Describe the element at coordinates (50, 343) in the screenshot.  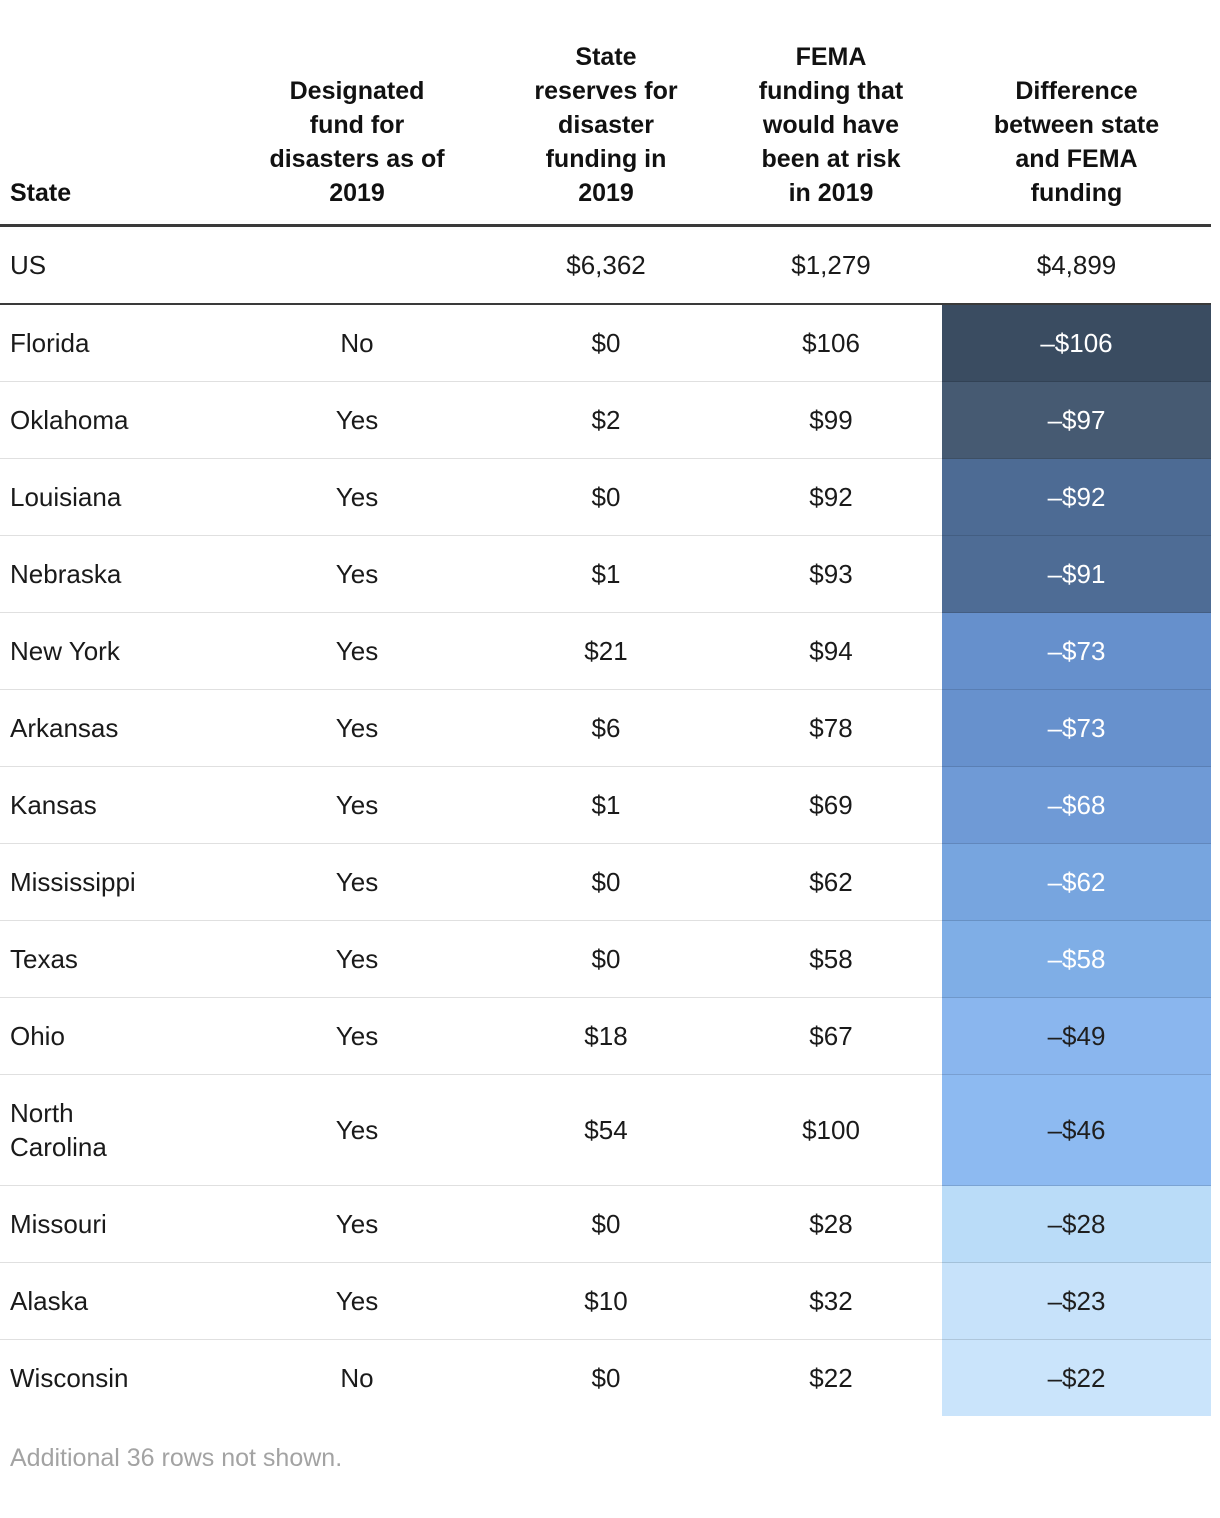
I see `state-name: Florida` at that location.